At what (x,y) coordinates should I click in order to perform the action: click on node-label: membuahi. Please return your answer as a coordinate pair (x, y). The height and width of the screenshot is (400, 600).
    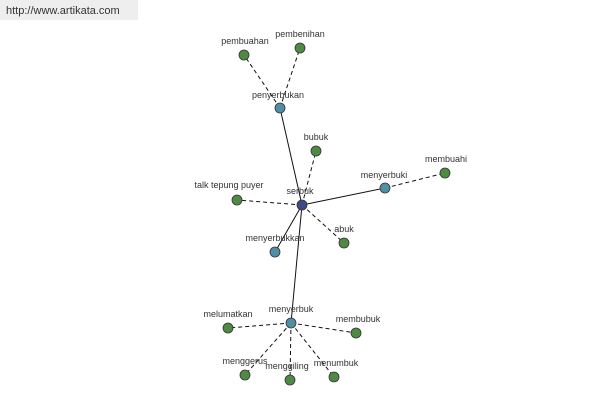
    Looking at the image, I should click on (446, 159).